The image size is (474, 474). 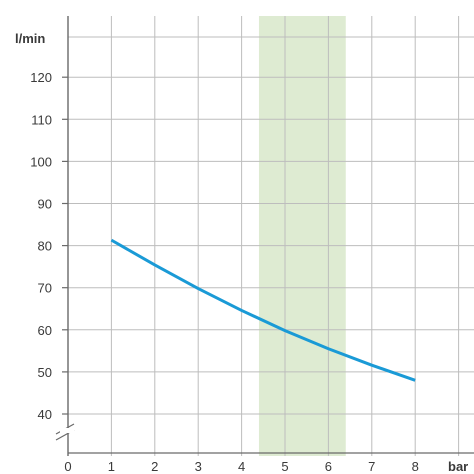 I want to click on x-tick-label: 5, so click(x=284, y=466).